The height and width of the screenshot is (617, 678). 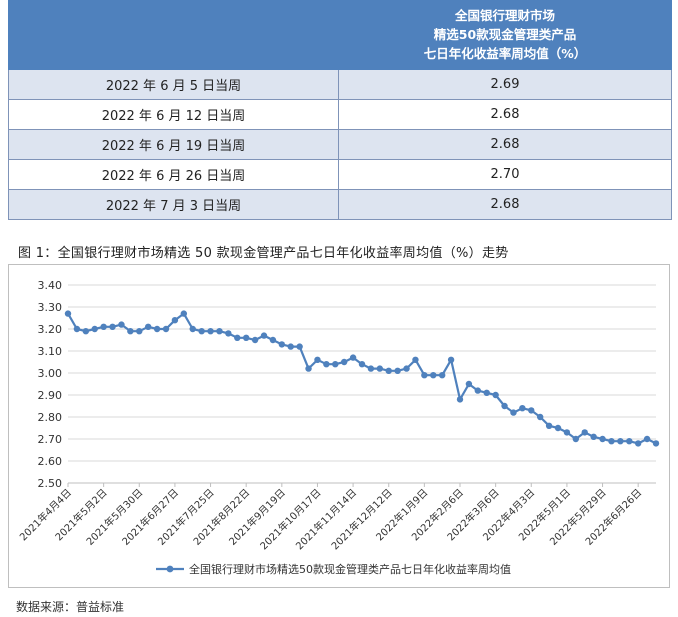 I want to click on table-row: 2022 年 6 月 12 日当周 2.68, so click(x=340, y=114).